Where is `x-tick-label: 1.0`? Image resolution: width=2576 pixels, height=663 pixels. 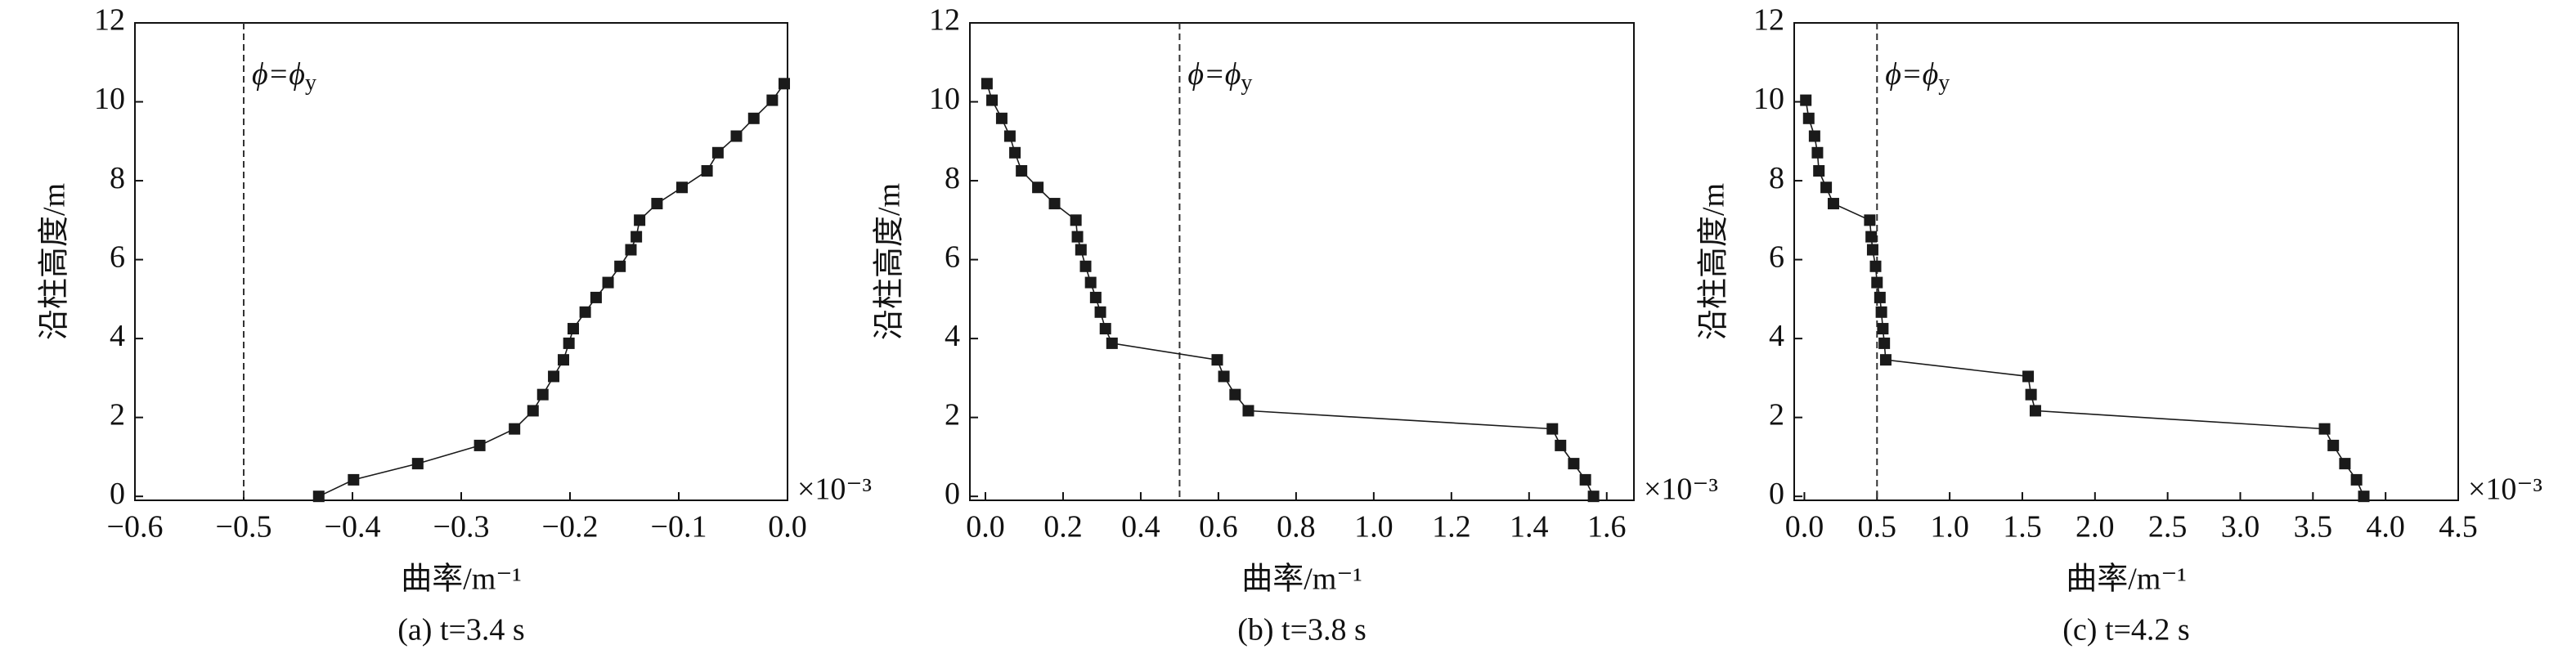 x-tick-label: 1.0 is located at coordinates (1373, 527).